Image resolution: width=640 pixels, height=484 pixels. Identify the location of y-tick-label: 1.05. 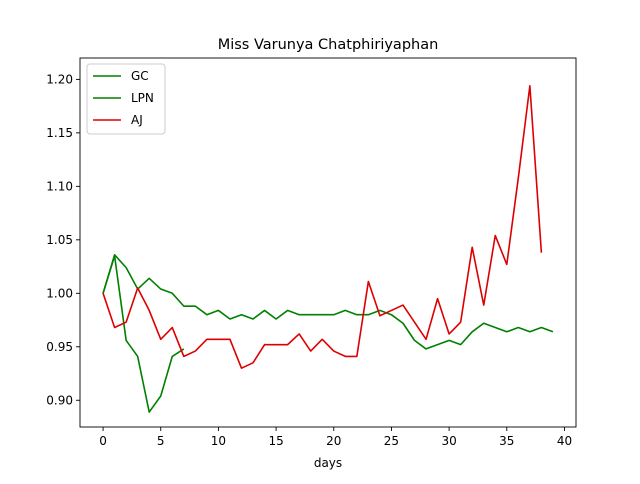
(59, 240).